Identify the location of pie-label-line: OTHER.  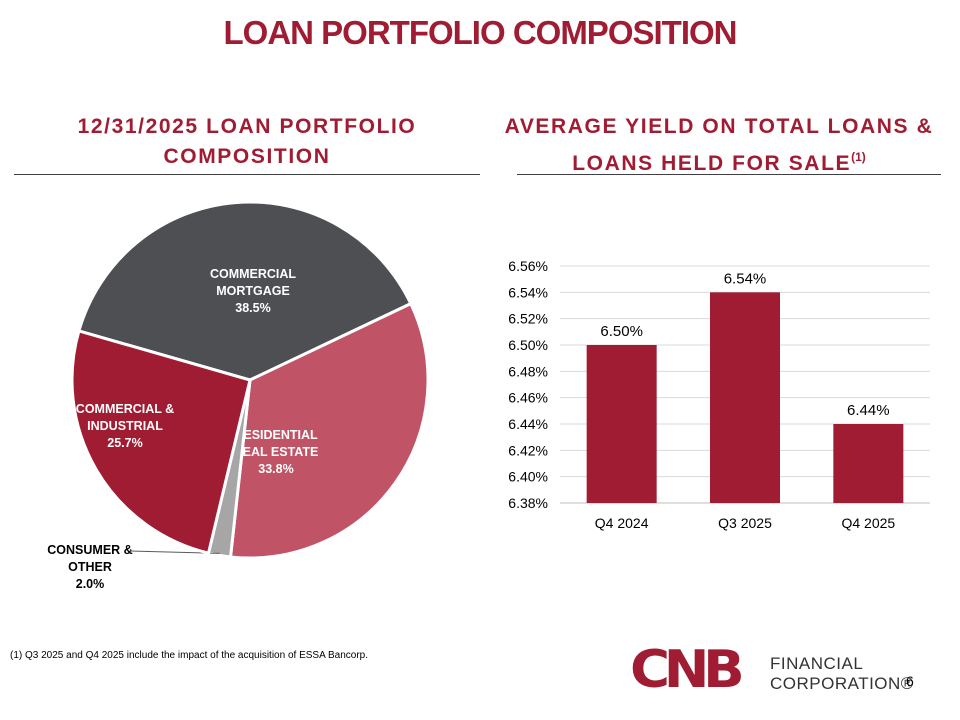
(90, 567).